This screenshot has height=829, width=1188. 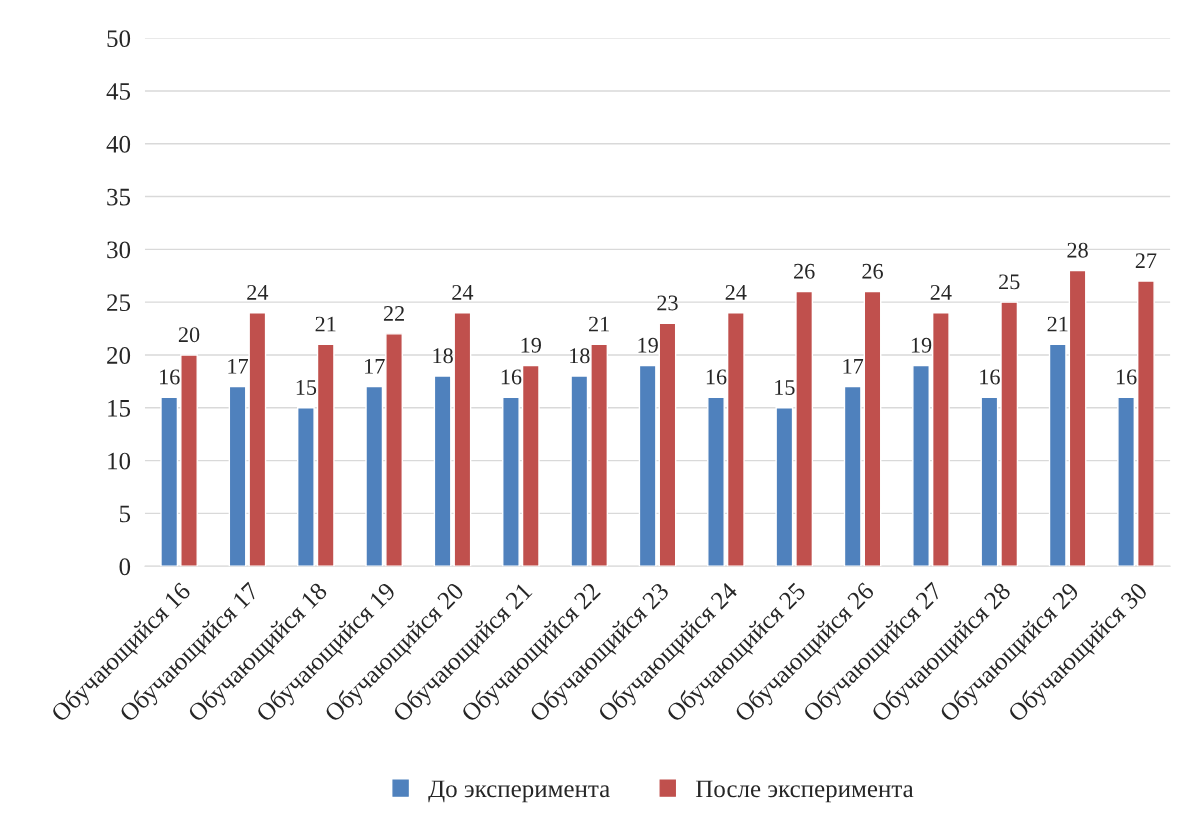 I want to click on y-tick-label: 25, so click(x=119, y=303).